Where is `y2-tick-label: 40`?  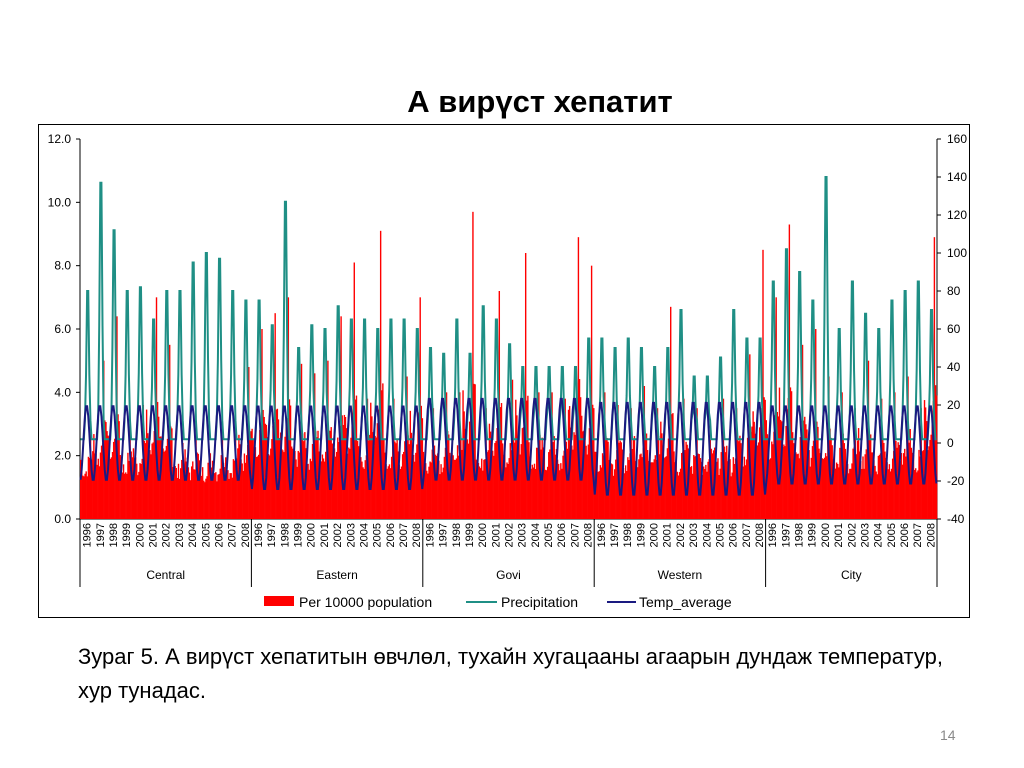
y2-tick-label: 40 is located at coordinates (954, 367).